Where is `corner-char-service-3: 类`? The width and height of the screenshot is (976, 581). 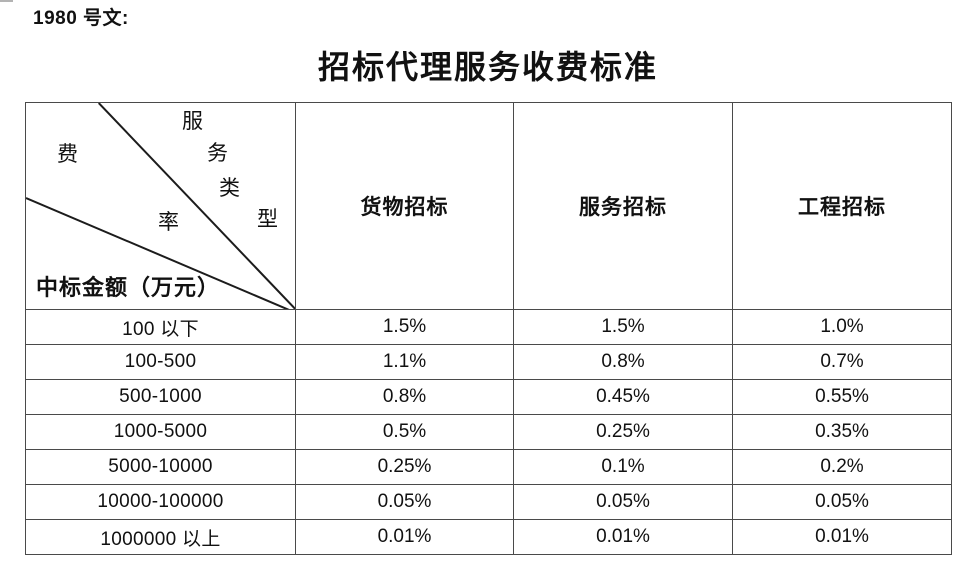
corner-char-service-3: 类 is located at coordinates (229, 188).